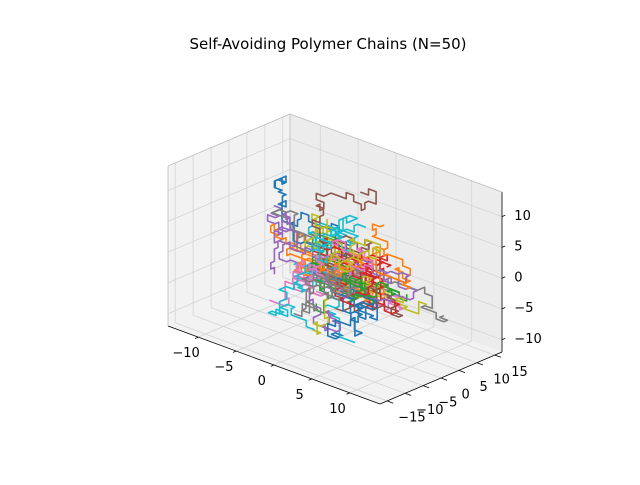  I want to click on x-tick-label: −5, so click(223, 367).